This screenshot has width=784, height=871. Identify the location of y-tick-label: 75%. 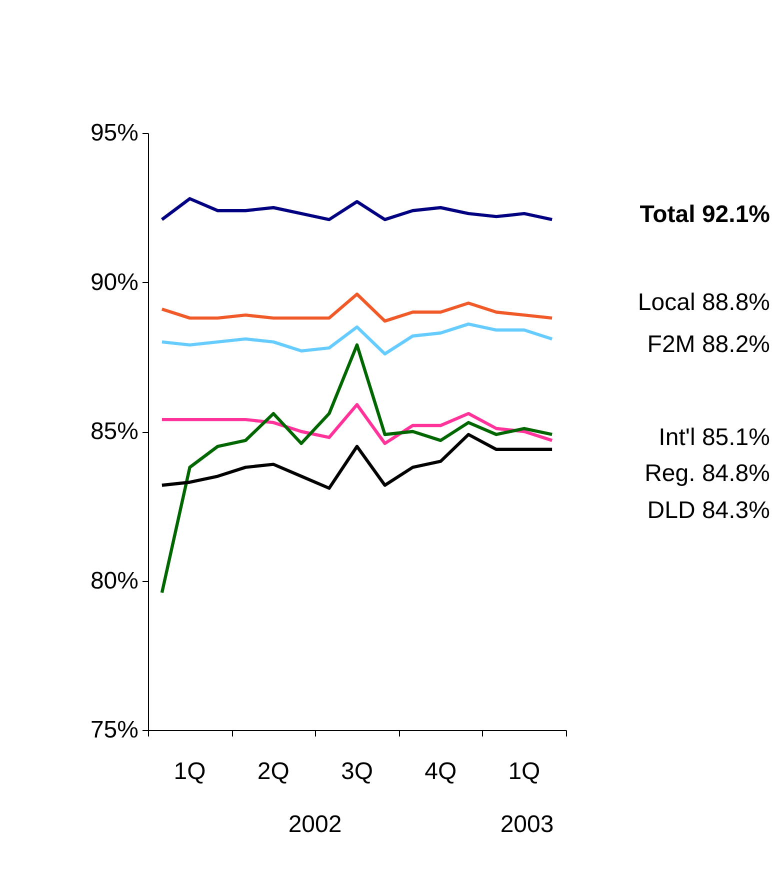
(114, 730).